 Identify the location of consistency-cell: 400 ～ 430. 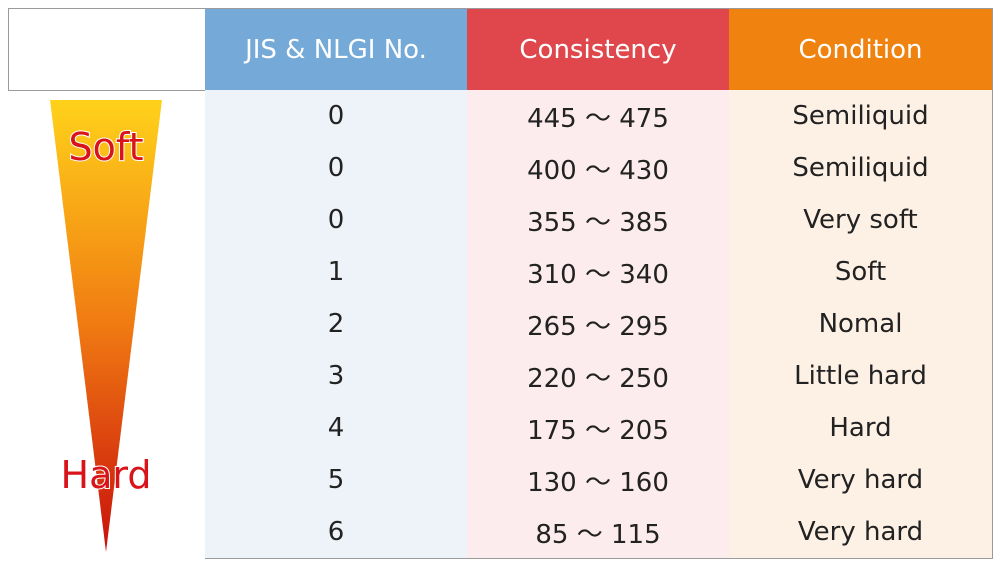
(598, 168).